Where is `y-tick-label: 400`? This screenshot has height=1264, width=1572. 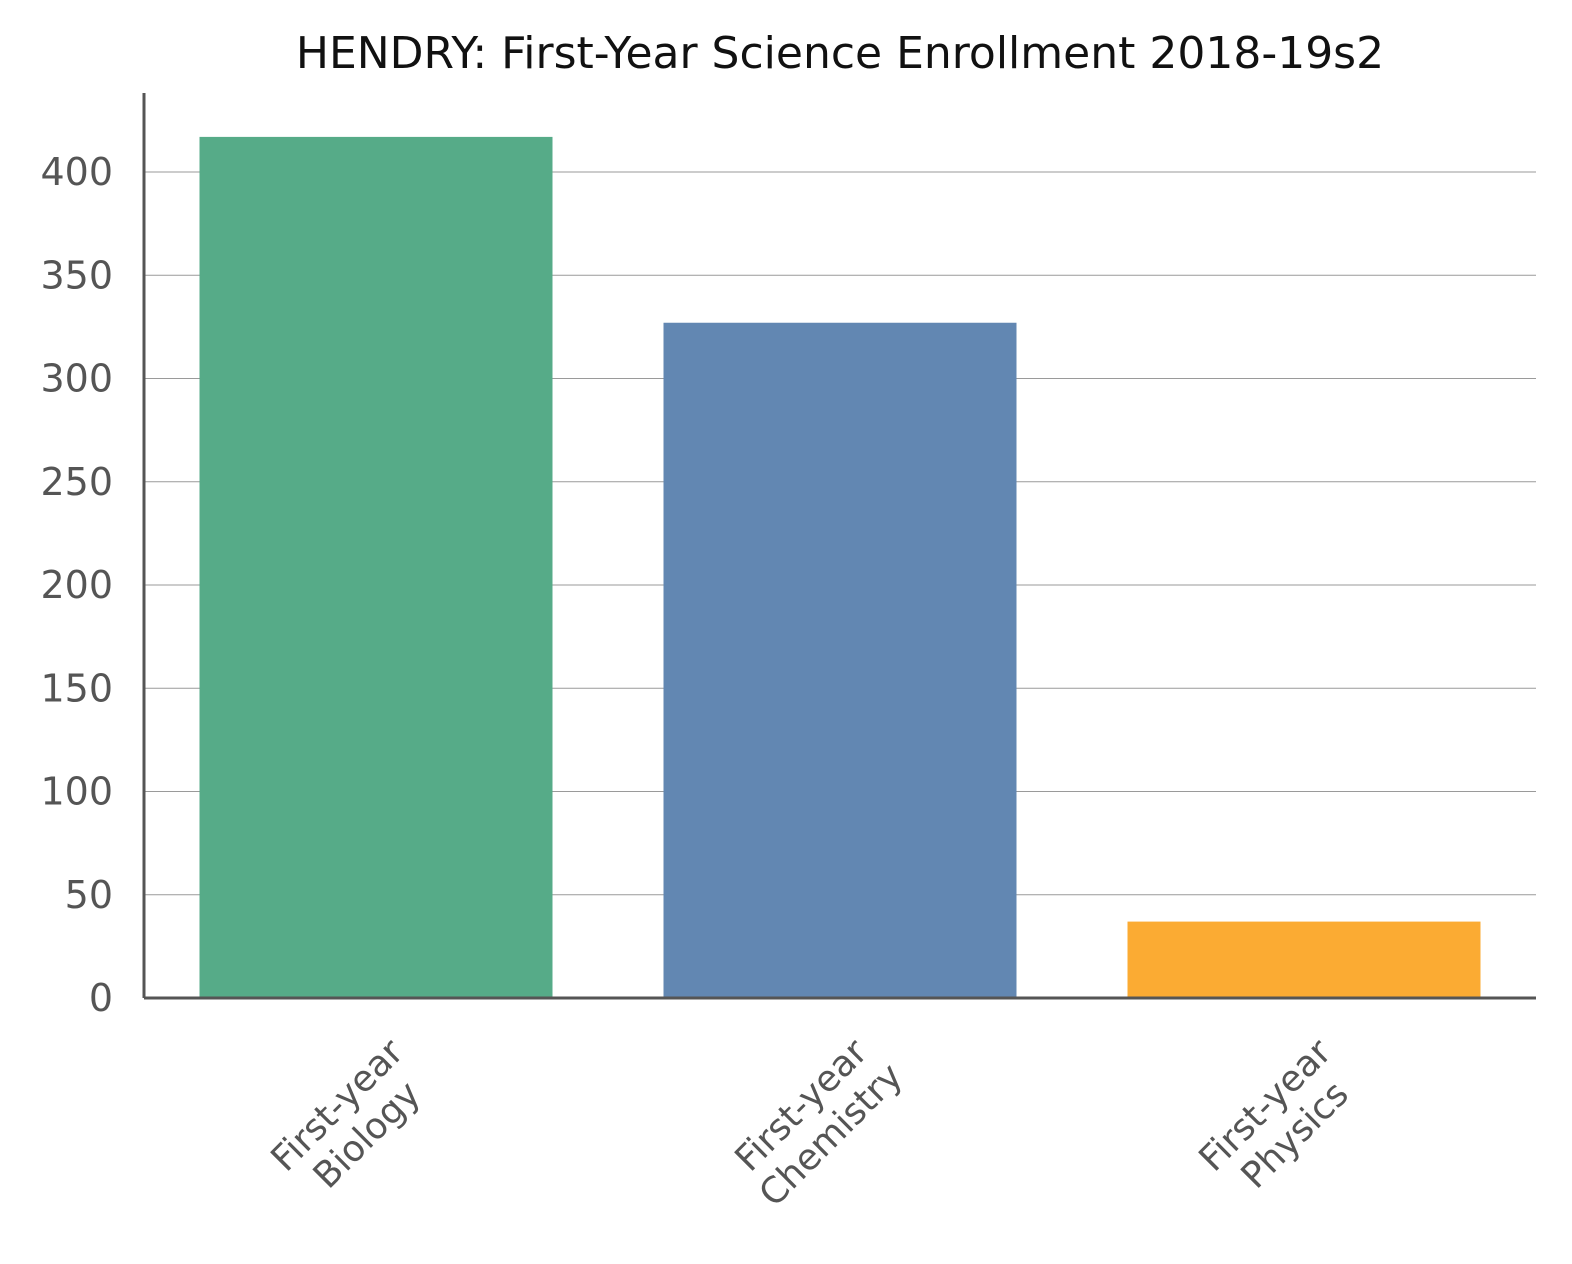
y-tick-label: 400 is located at coordinates (76, 172).